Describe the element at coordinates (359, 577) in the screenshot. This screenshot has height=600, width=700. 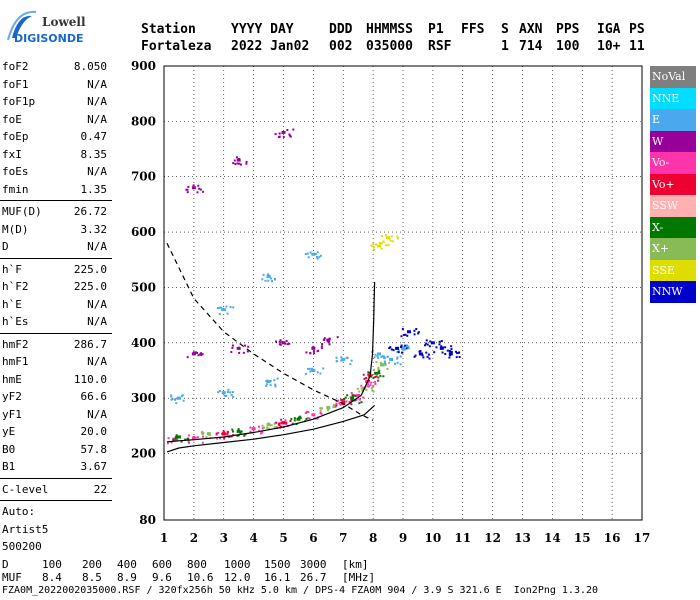
I see `muf-value: [MHz]` at that location.